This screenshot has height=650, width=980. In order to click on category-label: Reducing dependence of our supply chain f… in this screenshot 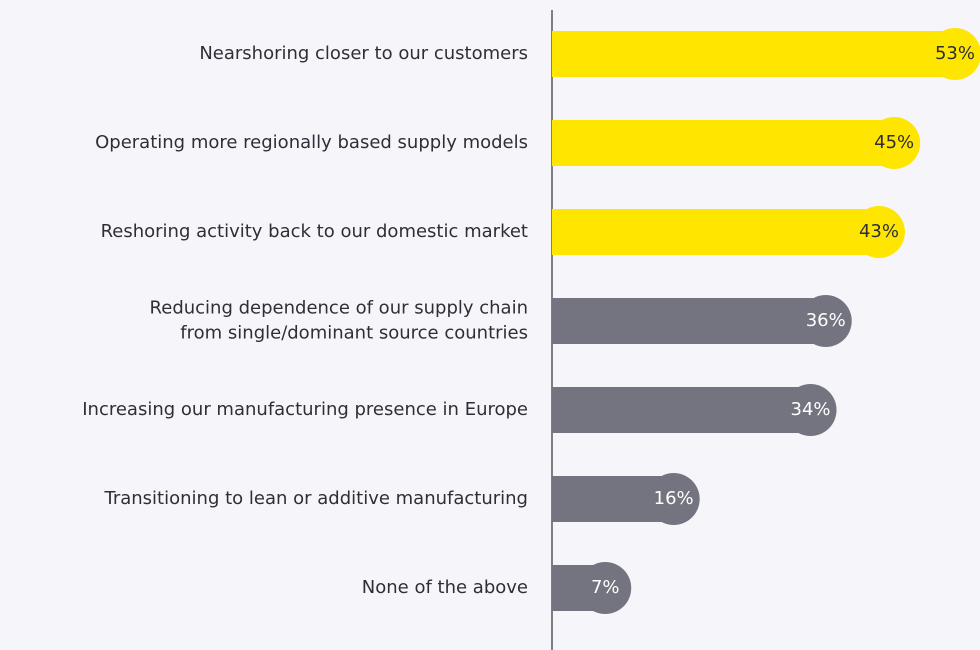, I will do `click(339, 321)`.